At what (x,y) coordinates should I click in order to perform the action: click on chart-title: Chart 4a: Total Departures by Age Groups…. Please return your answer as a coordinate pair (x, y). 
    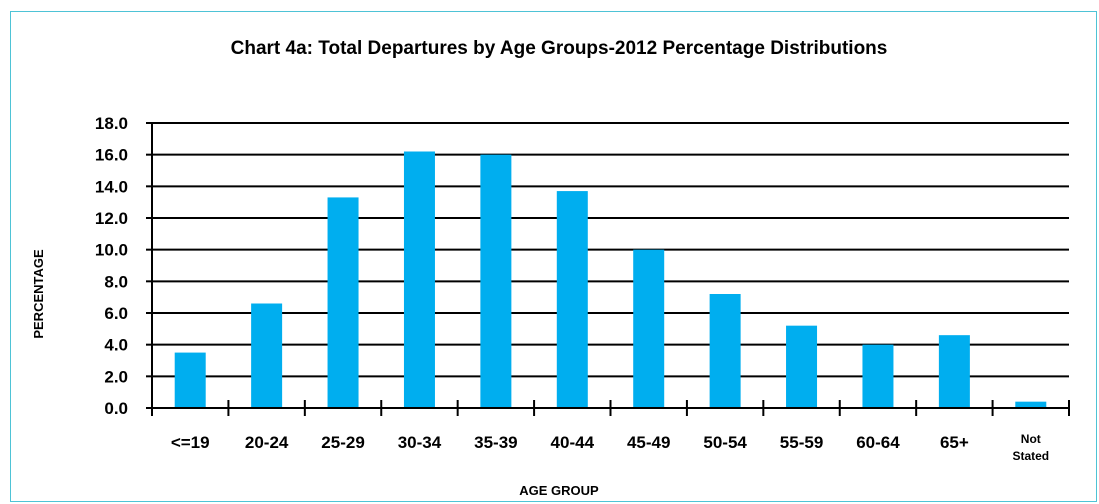
    Looking at the image, I should click on (559, 48).